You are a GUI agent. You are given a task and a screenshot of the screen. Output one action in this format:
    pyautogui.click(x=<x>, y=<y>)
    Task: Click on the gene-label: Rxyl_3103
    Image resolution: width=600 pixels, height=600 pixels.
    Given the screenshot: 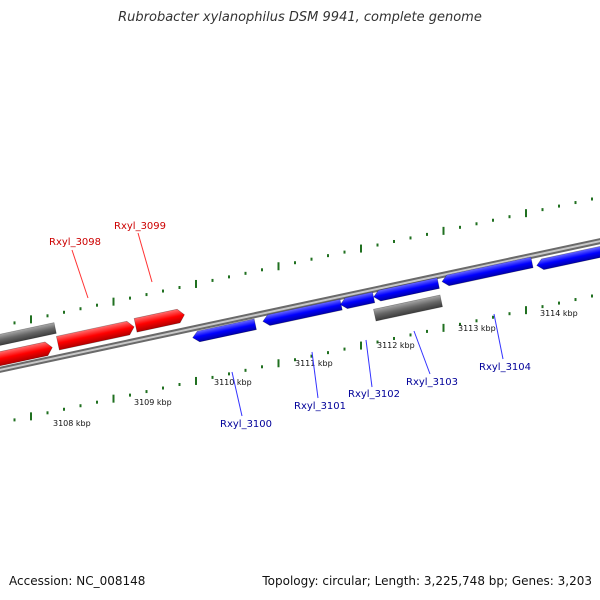 What is the action you would take?
    pyautogui.click(x=432, y=382)
    